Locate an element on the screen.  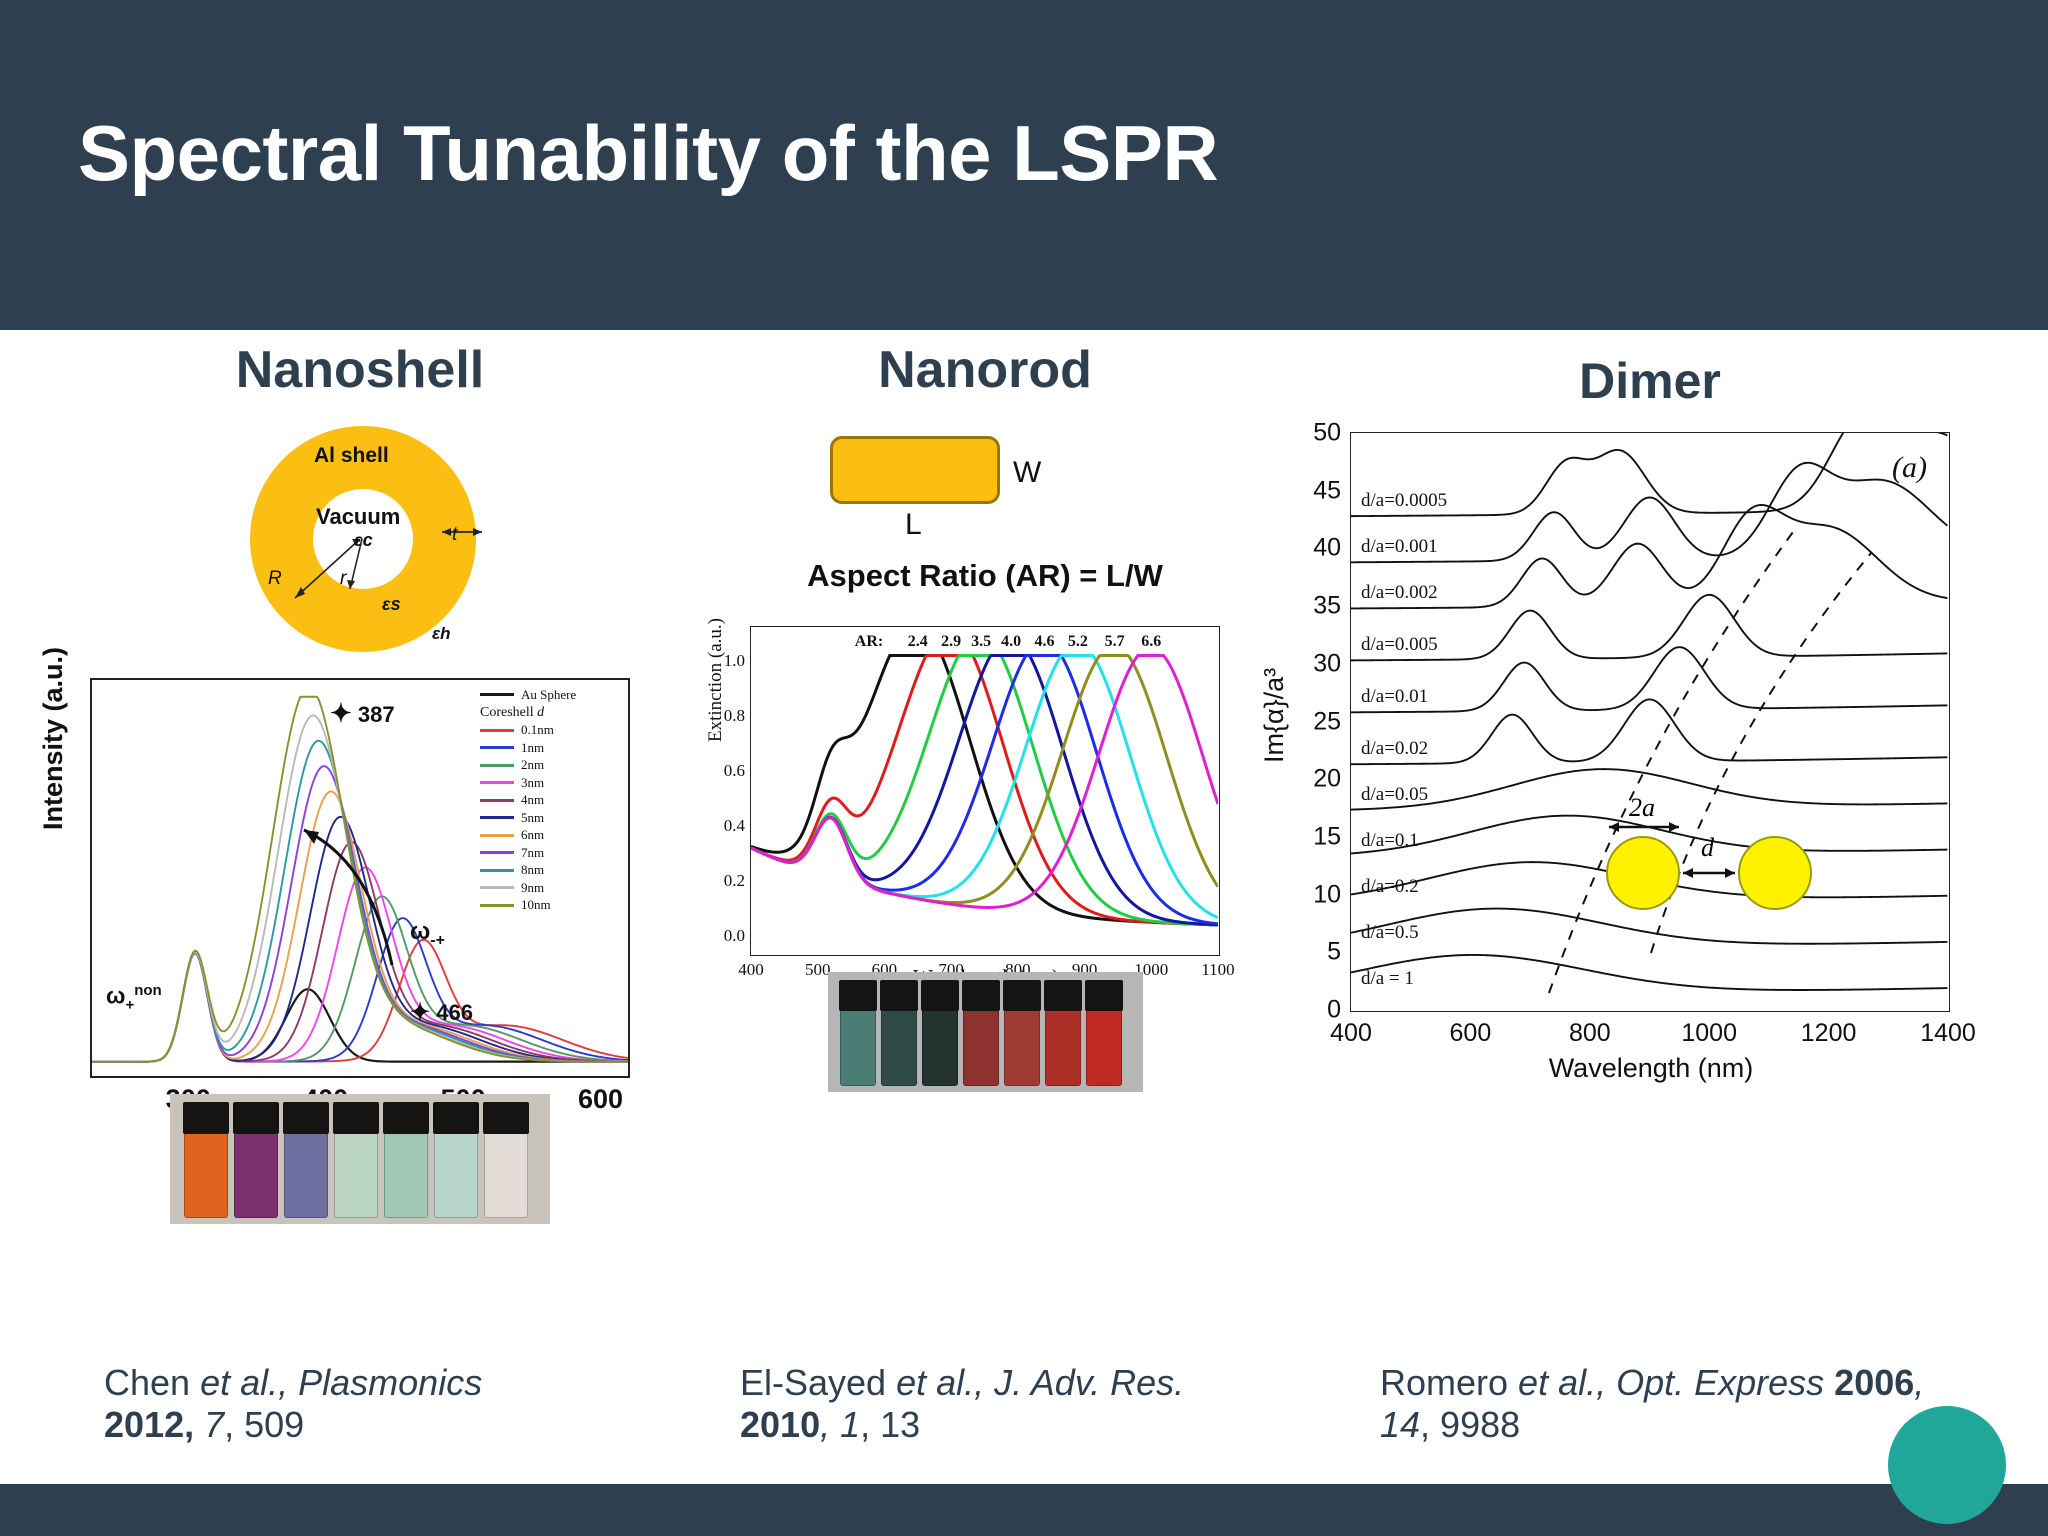
y-tick-label: 40 is located at coordinates (1327, 547).